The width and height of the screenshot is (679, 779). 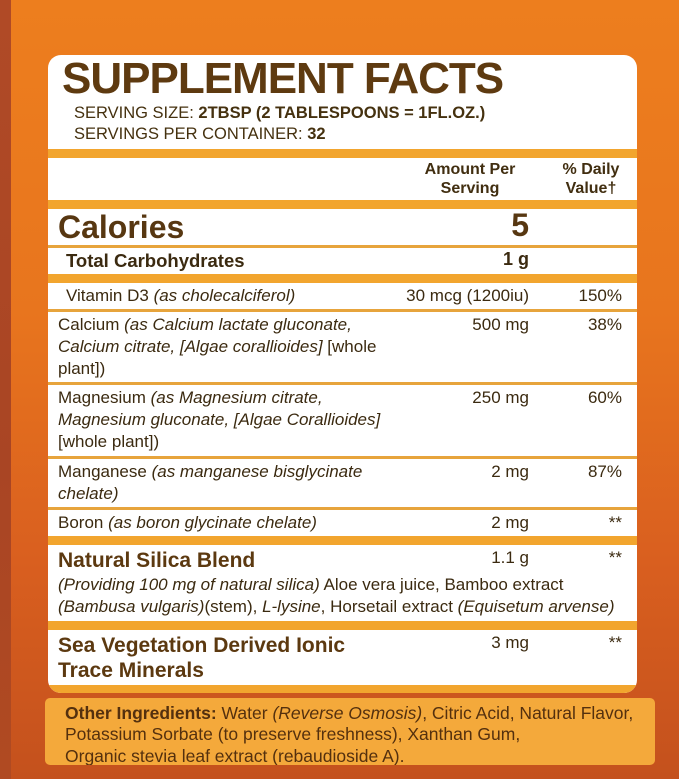 I want to click on servings-per-container-line: SERVINGS PER CONTAINER: 32, so click(x=355, y=134).